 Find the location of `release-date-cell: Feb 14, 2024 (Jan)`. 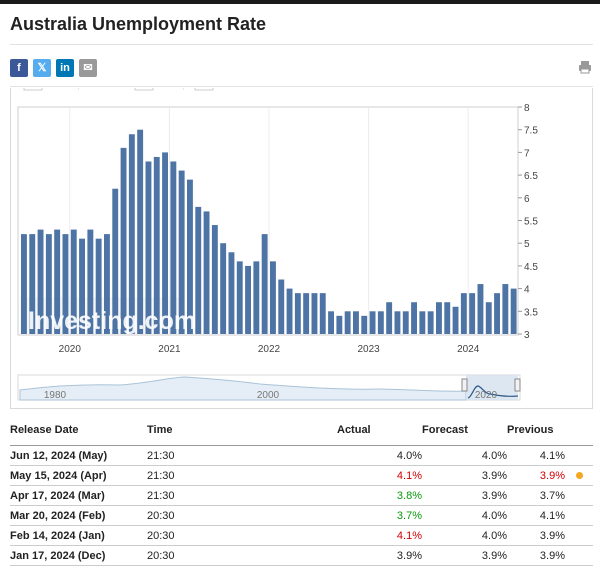

release-date-cell: Feb 14, 2024 (Jan) is located at coordinates (78, 535).